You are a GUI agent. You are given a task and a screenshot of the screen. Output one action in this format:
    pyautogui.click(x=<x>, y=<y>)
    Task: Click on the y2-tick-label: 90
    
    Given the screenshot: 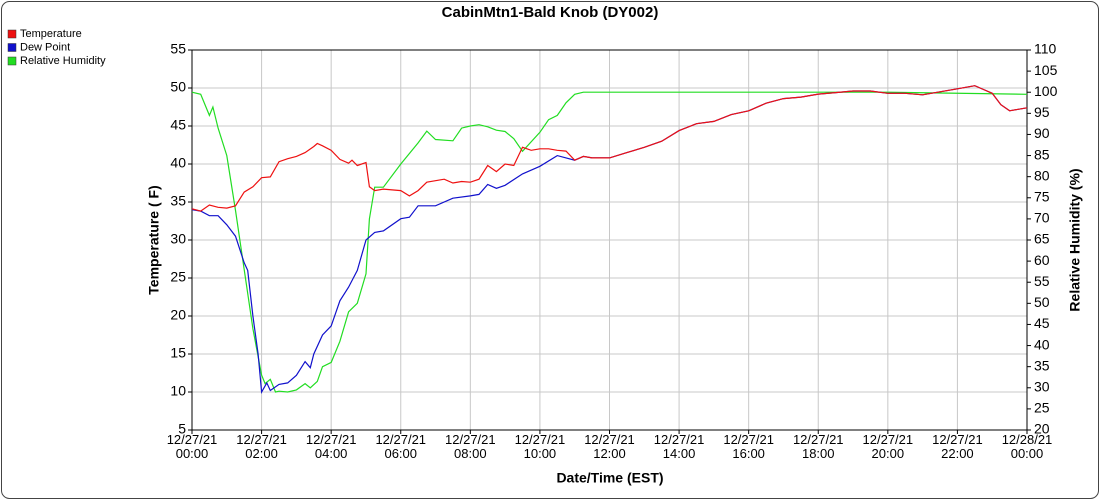 What is the action you would take?
    pyautogui.click(x=1042, y=133)
    